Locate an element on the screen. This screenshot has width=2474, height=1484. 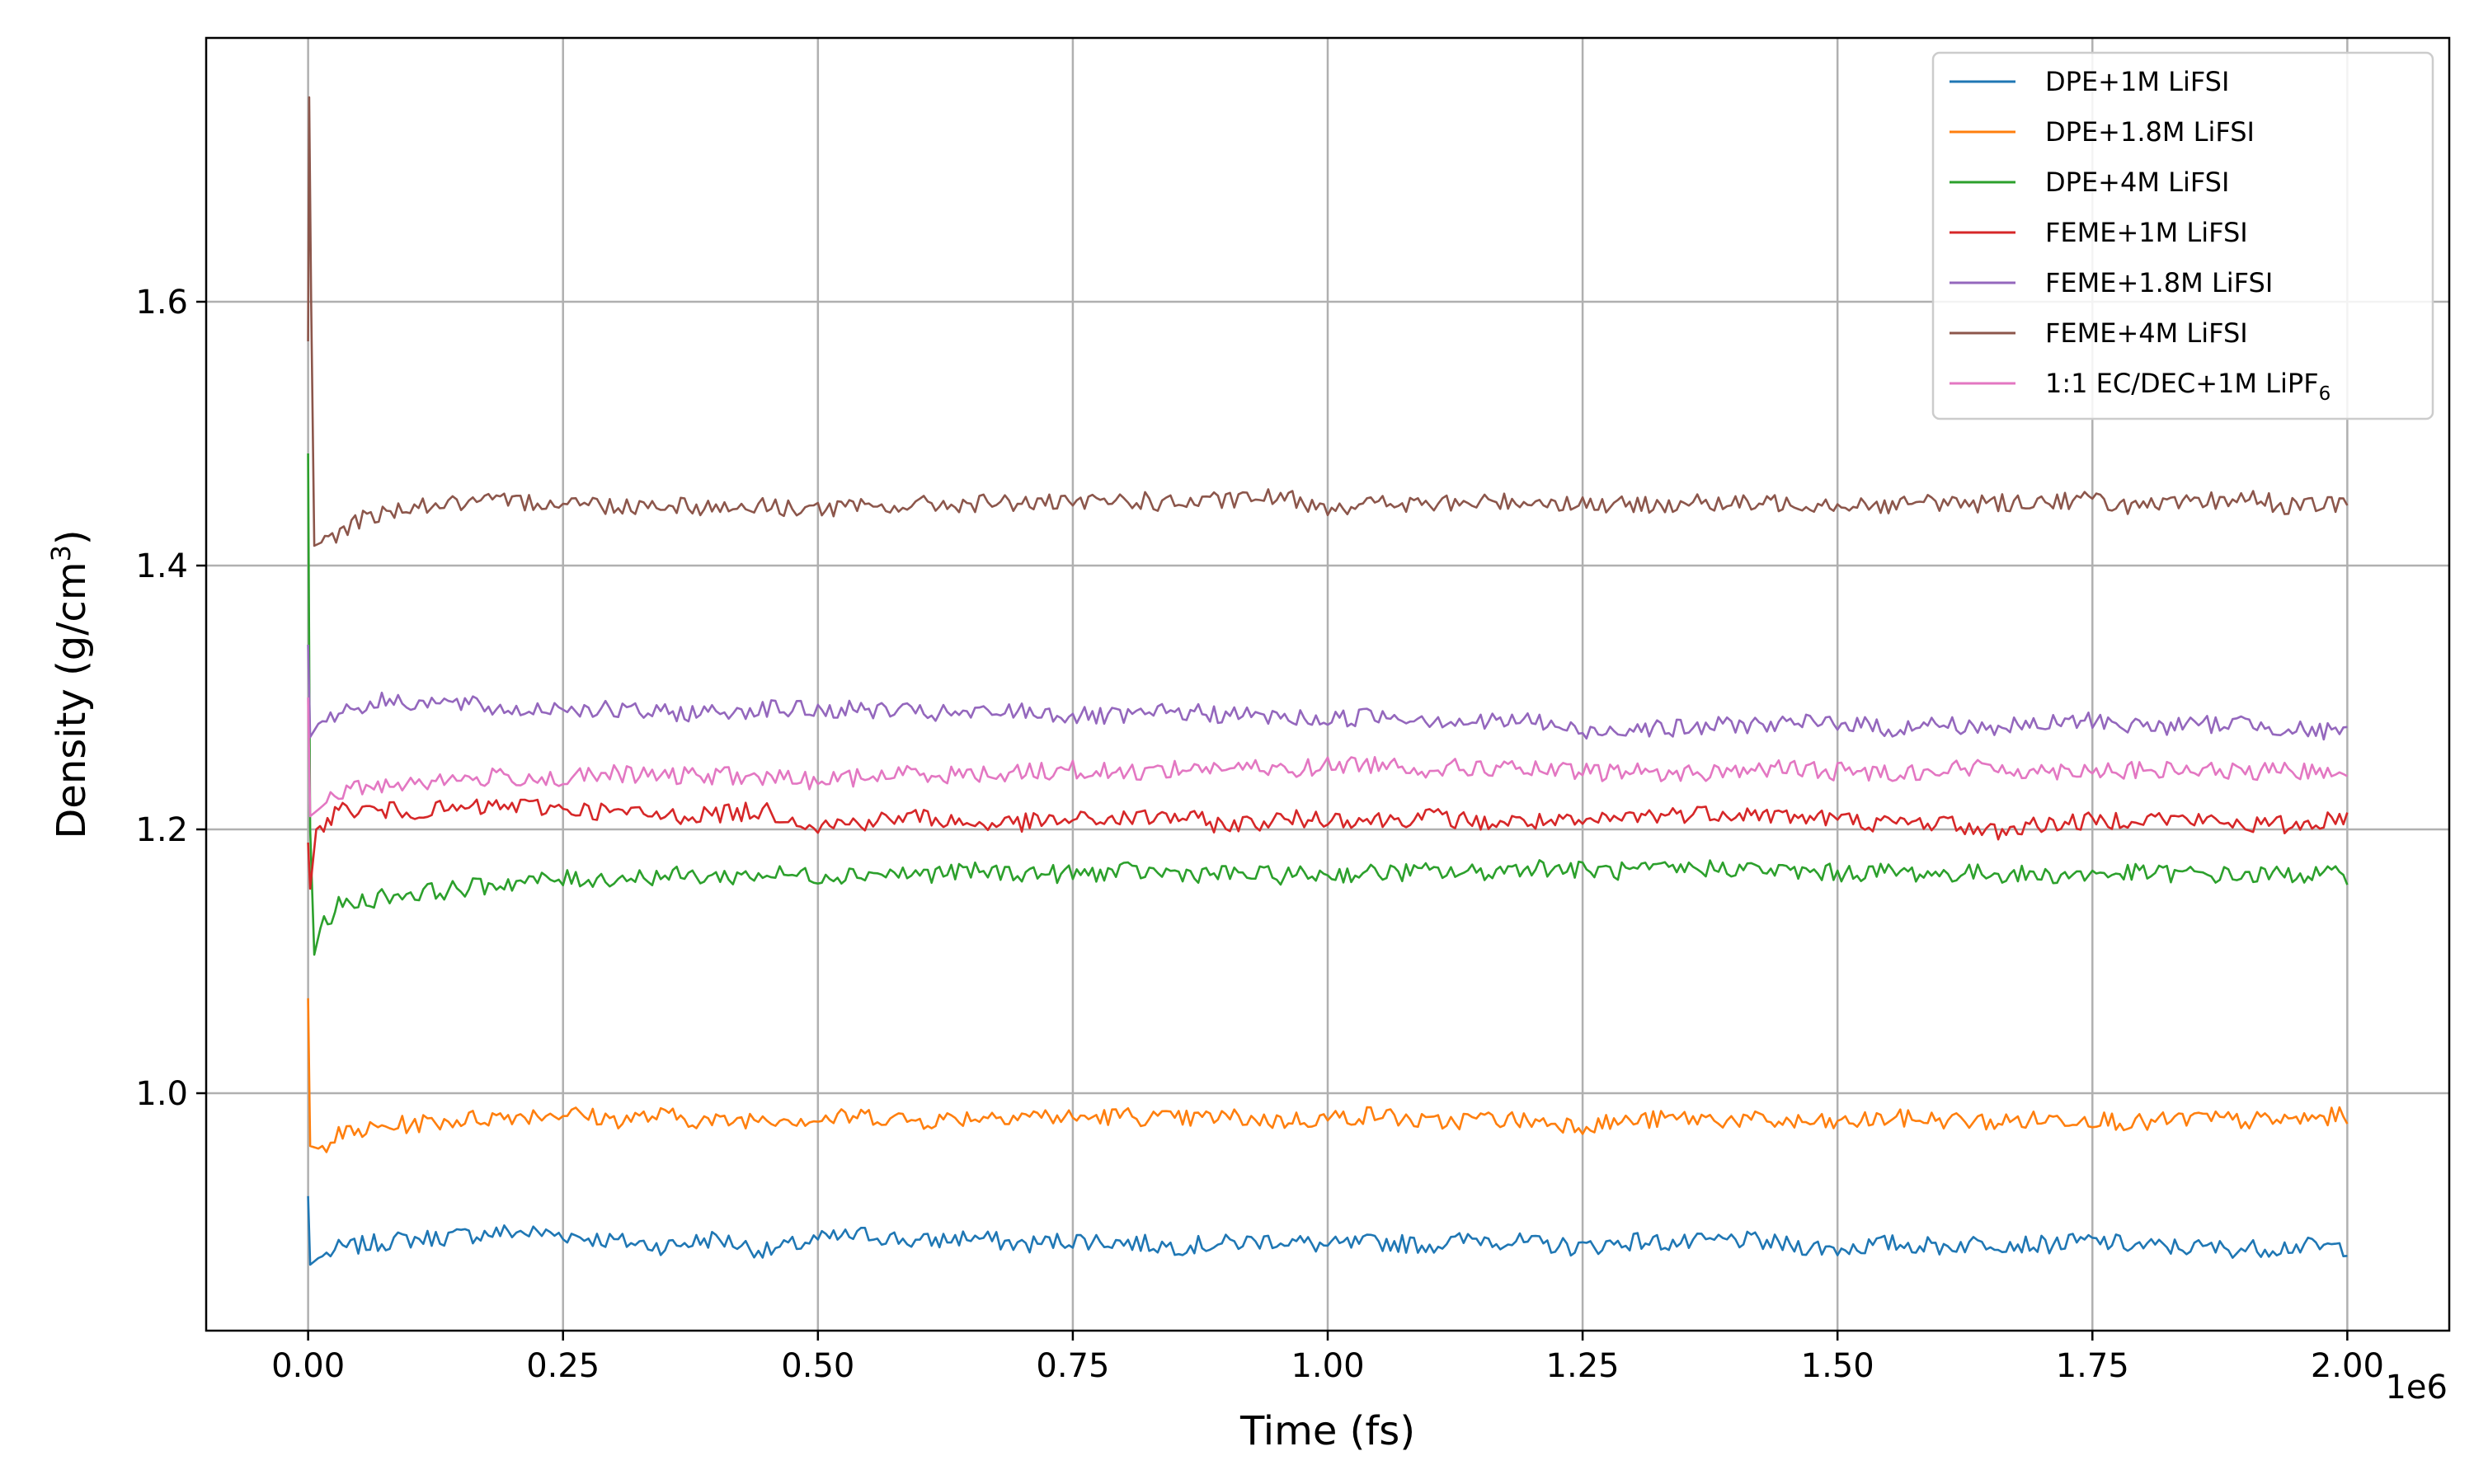
y-tick-label: 1.4 is located at coordinates (161, 566).